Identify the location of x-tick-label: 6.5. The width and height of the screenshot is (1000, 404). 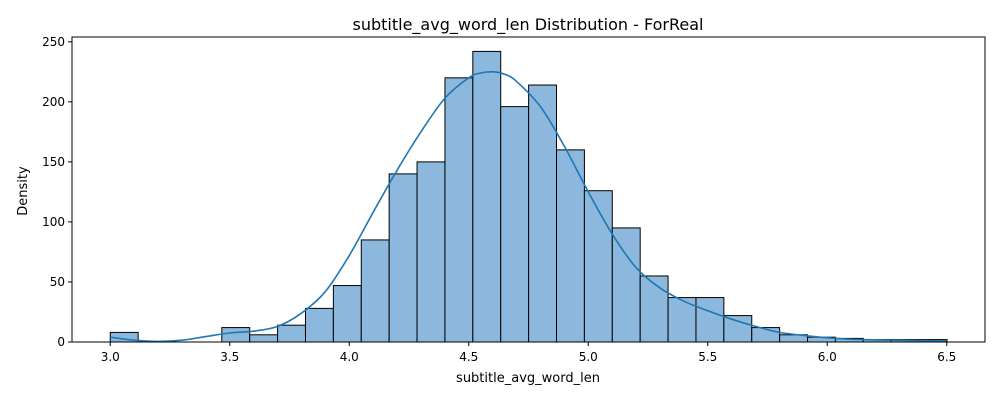
(946, 357).